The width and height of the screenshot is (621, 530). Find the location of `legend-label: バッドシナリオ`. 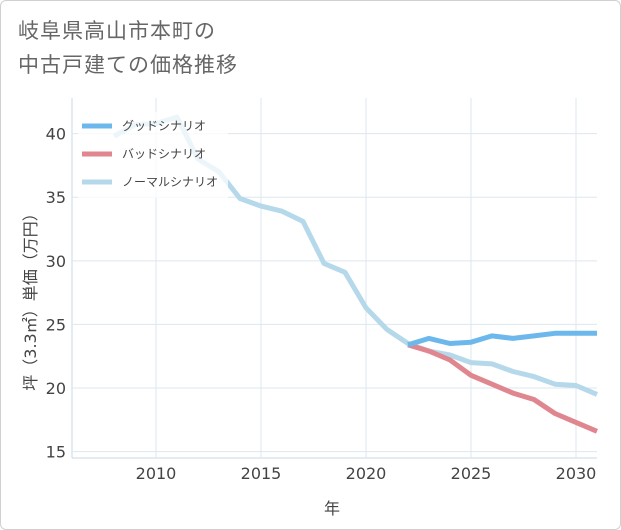

legend-label: バッドシナリオ is located at coordinates (164, 154).